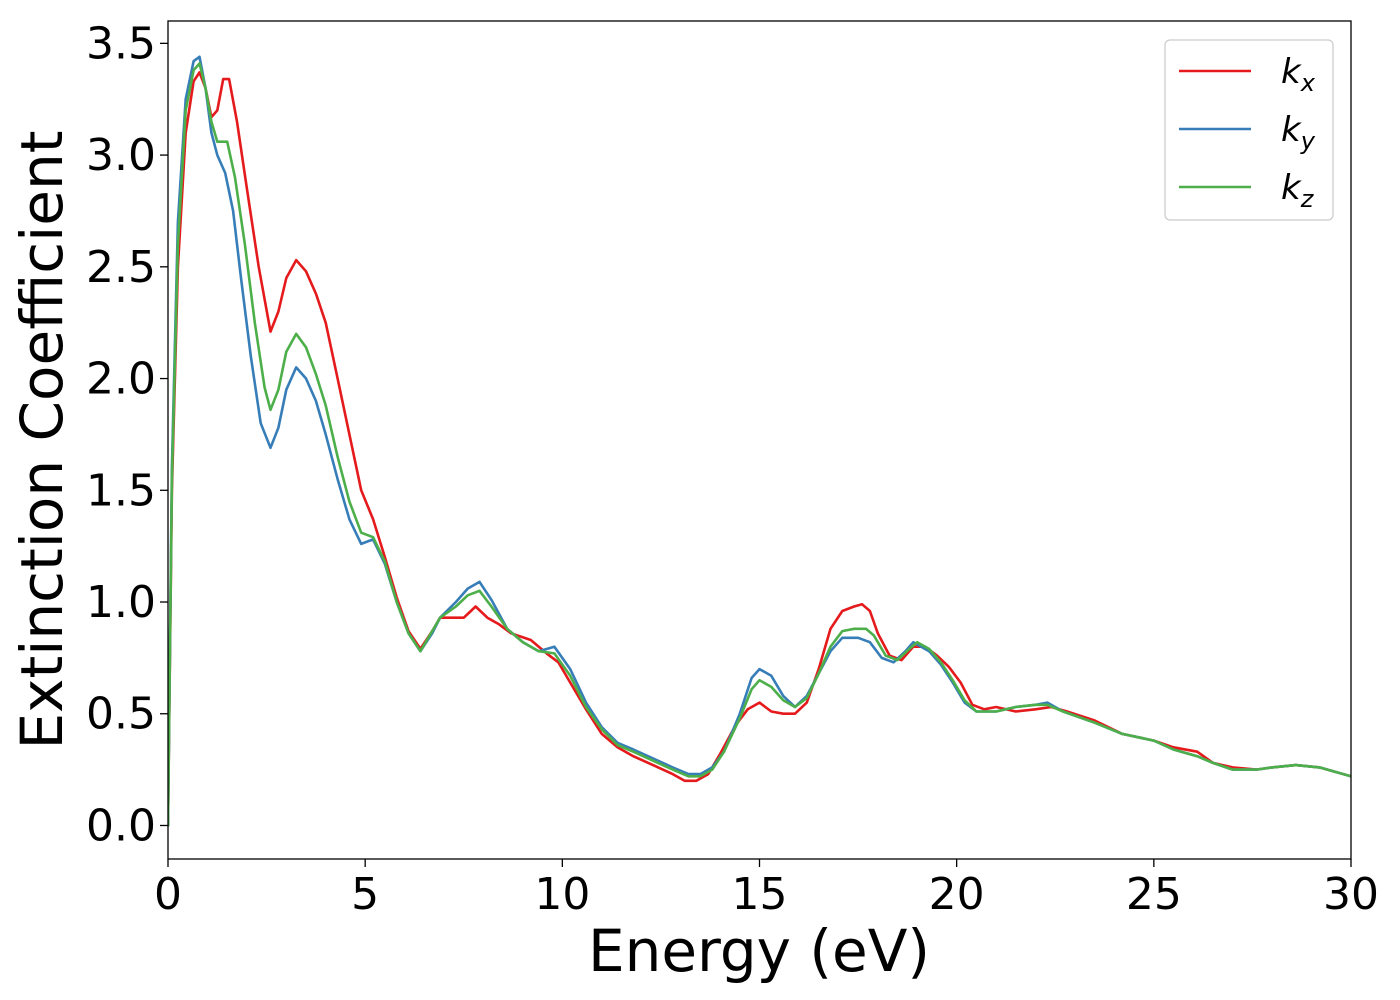  Describe the element at coordinates (121, 602) in the screenshot. I see `y-tick-label: 1.0` at that location.